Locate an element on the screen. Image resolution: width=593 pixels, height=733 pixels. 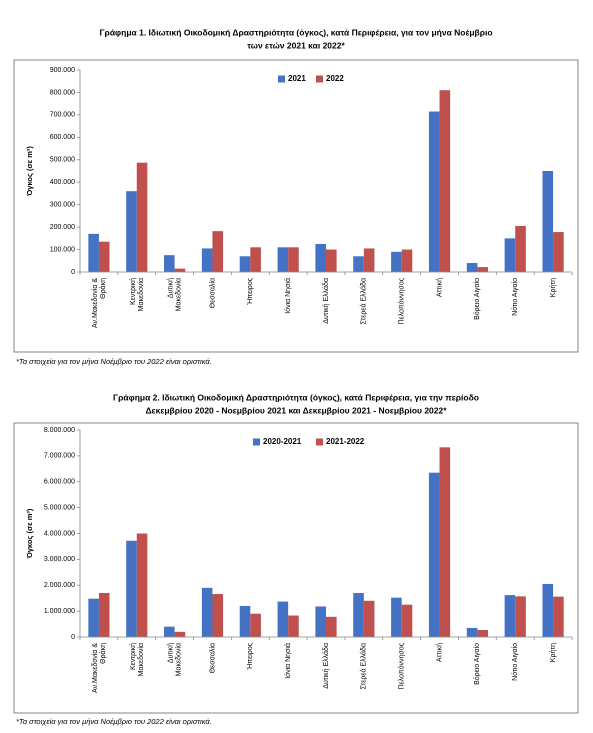
x-tick-label: Δυτική Ελλάδα is located at coordinates (326, 301).